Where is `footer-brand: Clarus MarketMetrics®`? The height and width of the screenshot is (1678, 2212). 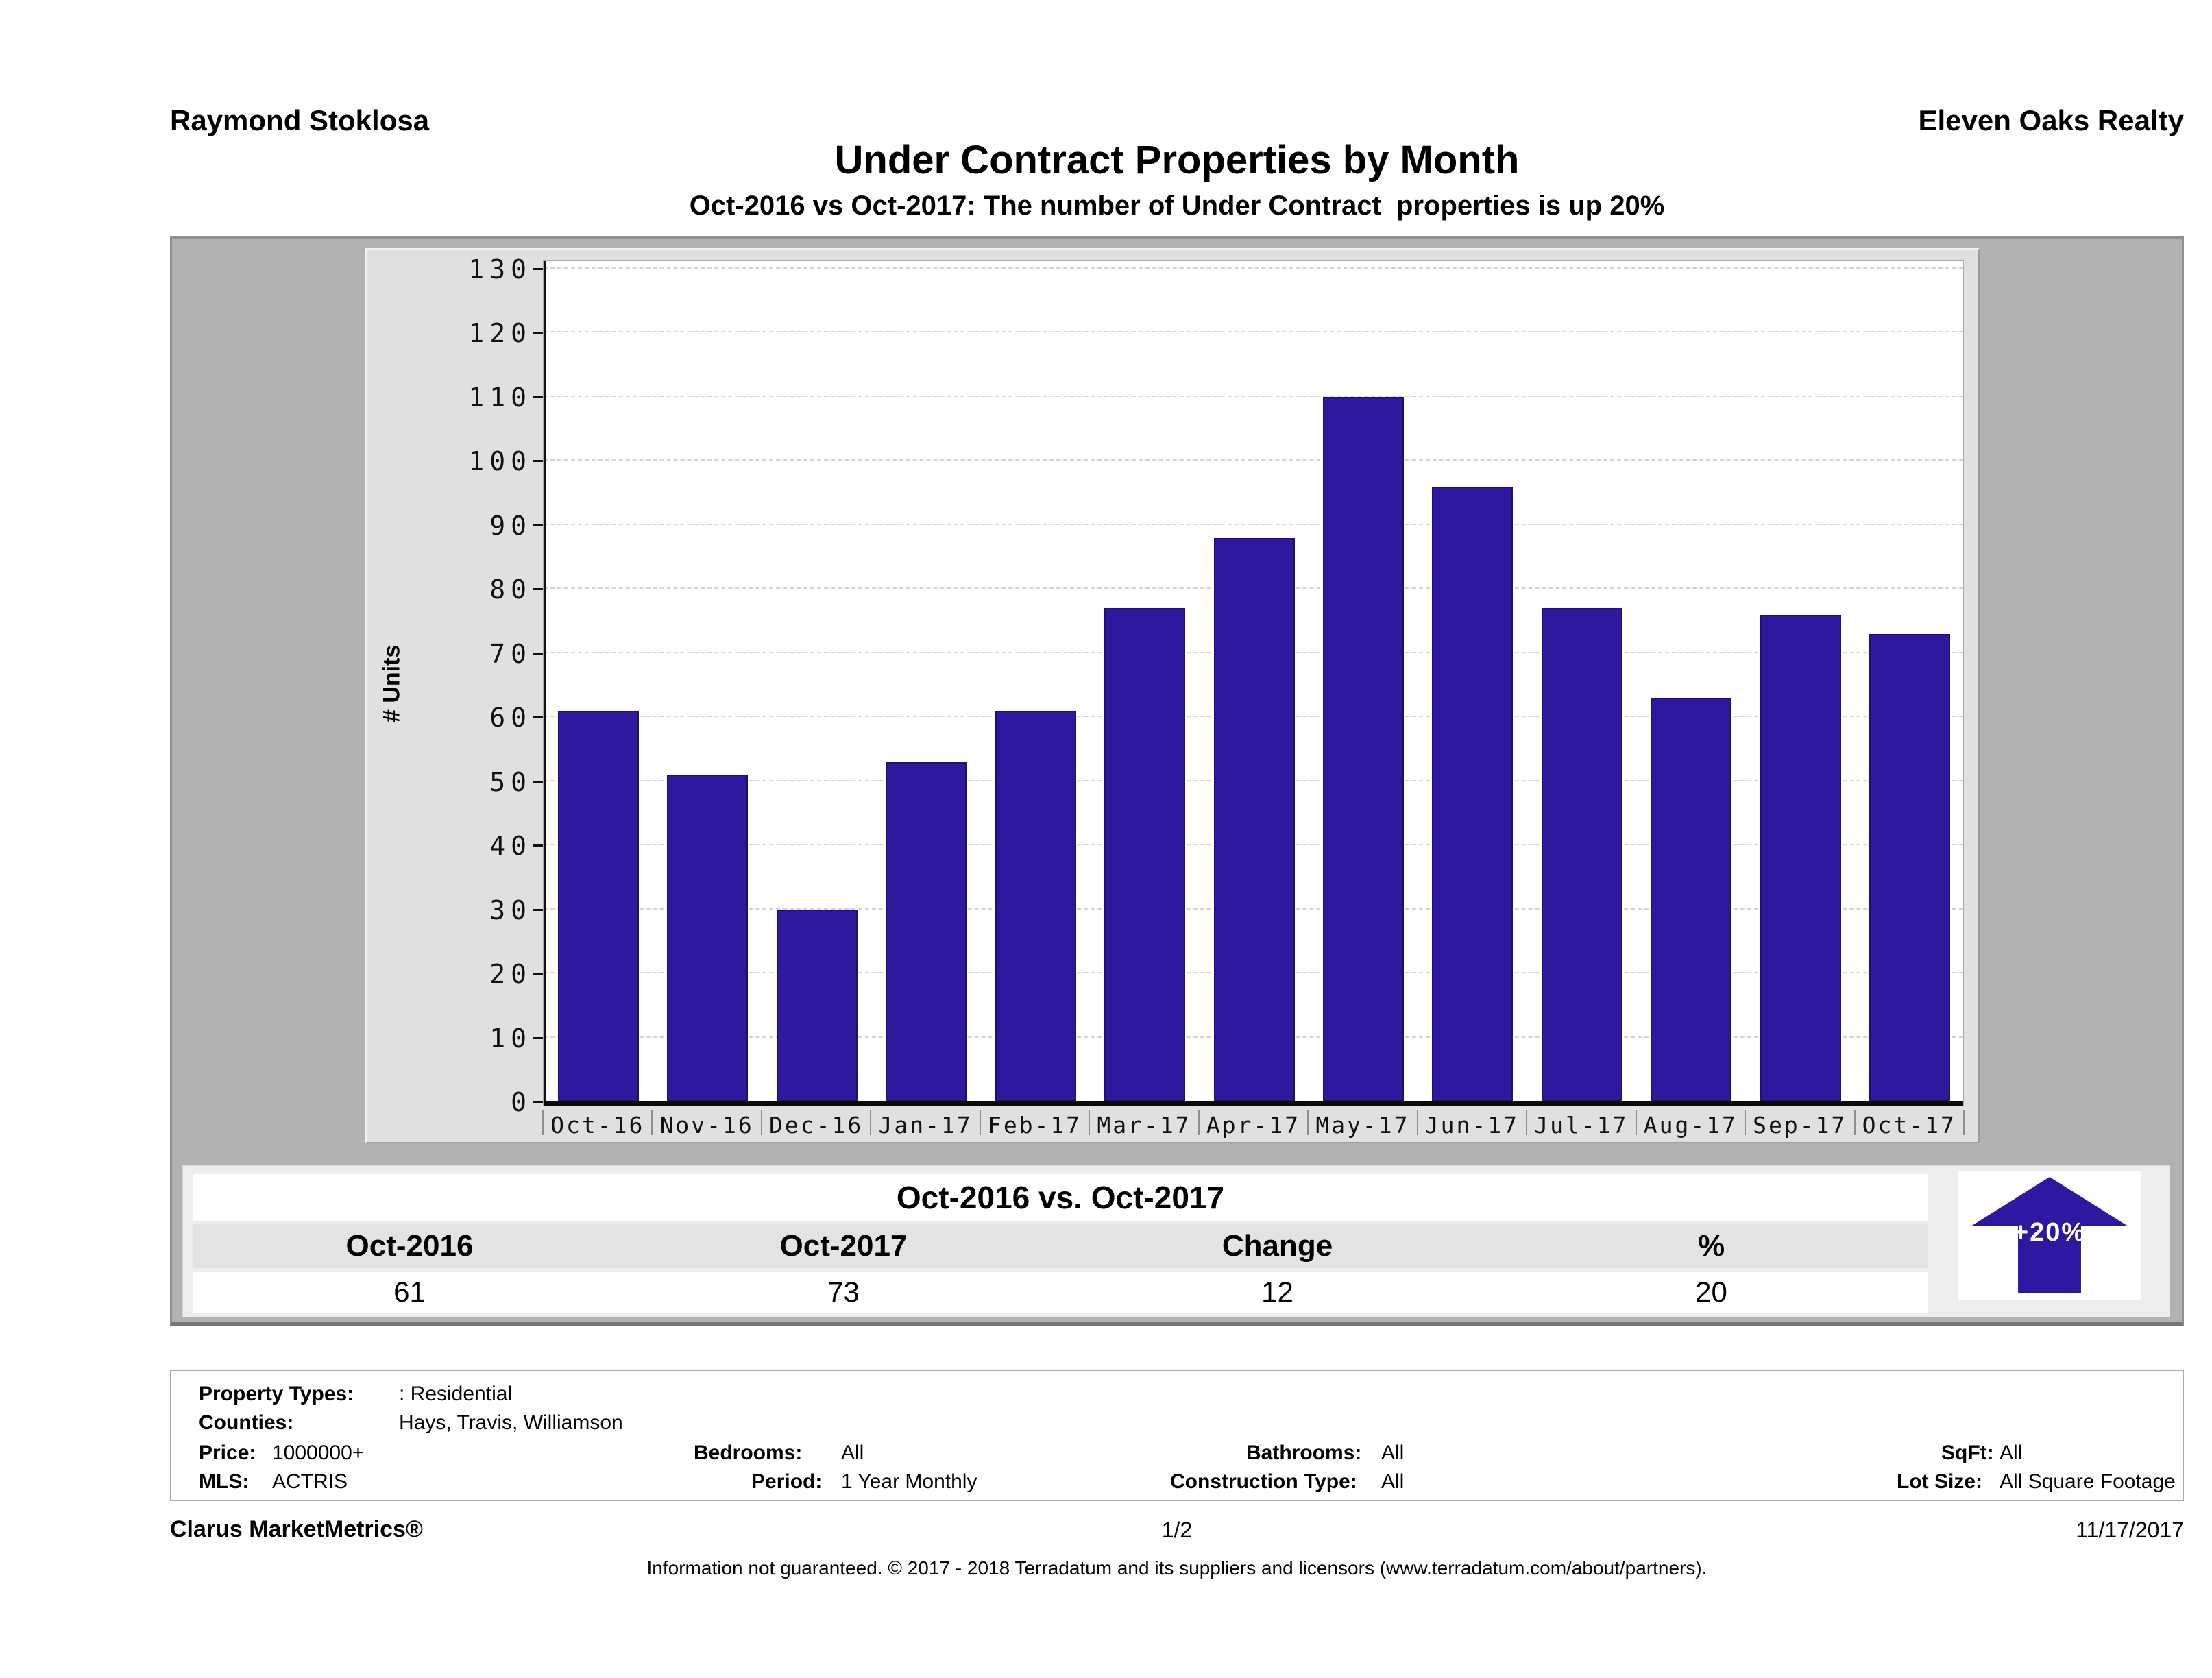
footer-brand: Clarus MarketMetrics® is located at coordinates (297, 1529).